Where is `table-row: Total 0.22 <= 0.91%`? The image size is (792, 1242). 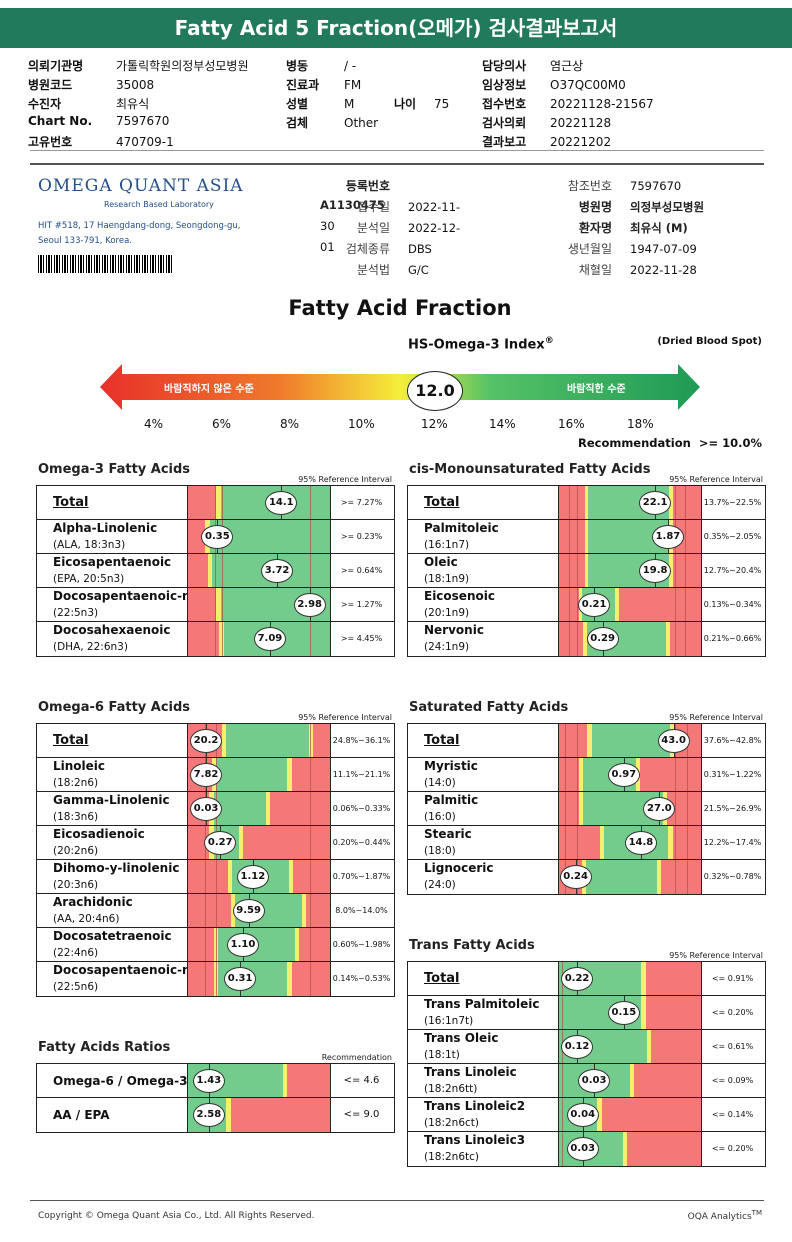 table-row: Total 0.22 <= 0.91% is located at coordinates (586, 979).